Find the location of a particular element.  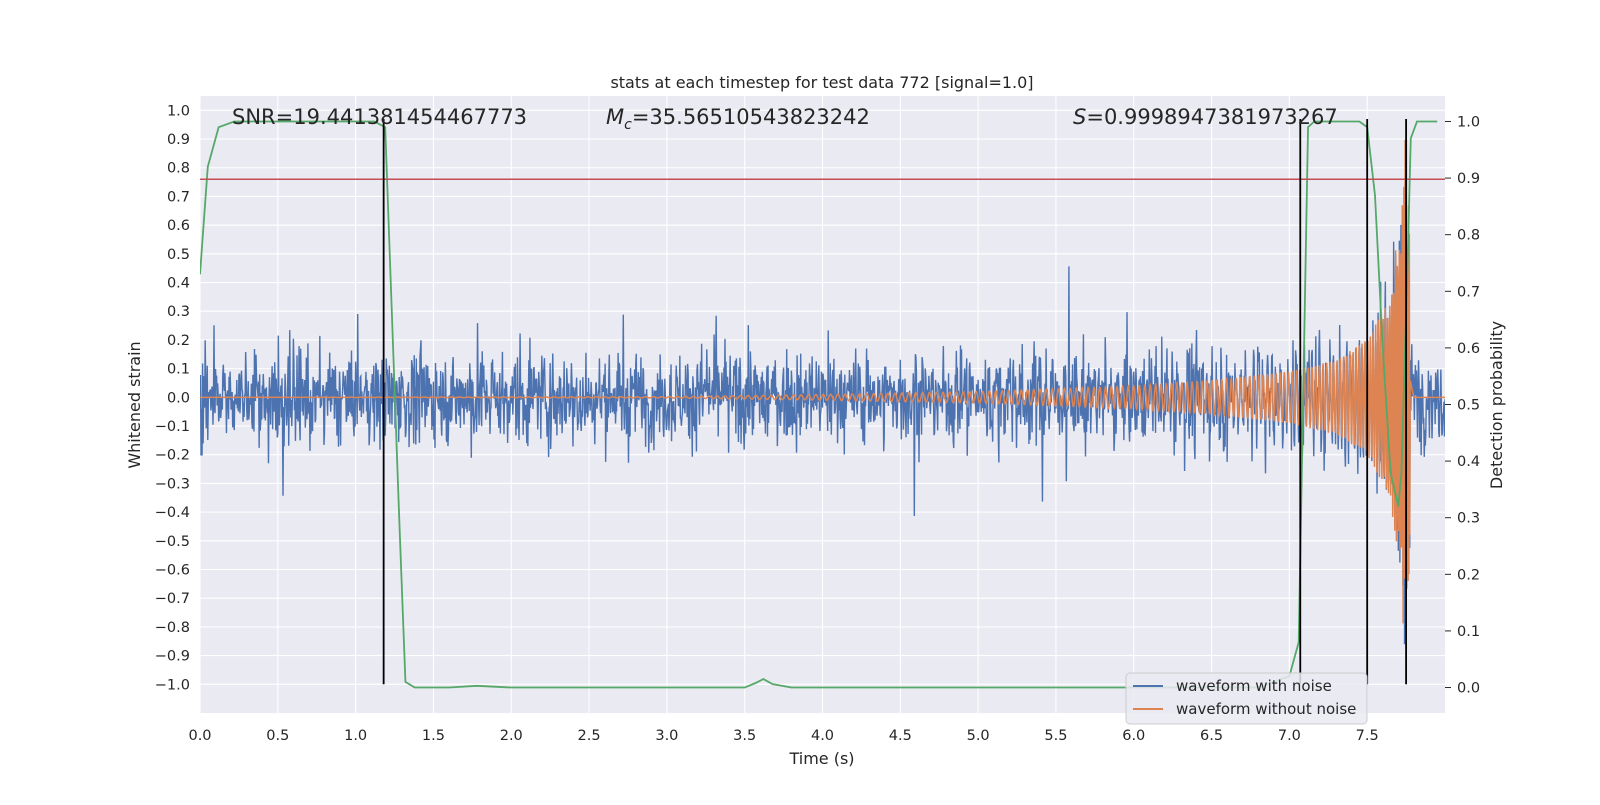

y-tick-label: −0.4 is located at coordinates (172, 513).